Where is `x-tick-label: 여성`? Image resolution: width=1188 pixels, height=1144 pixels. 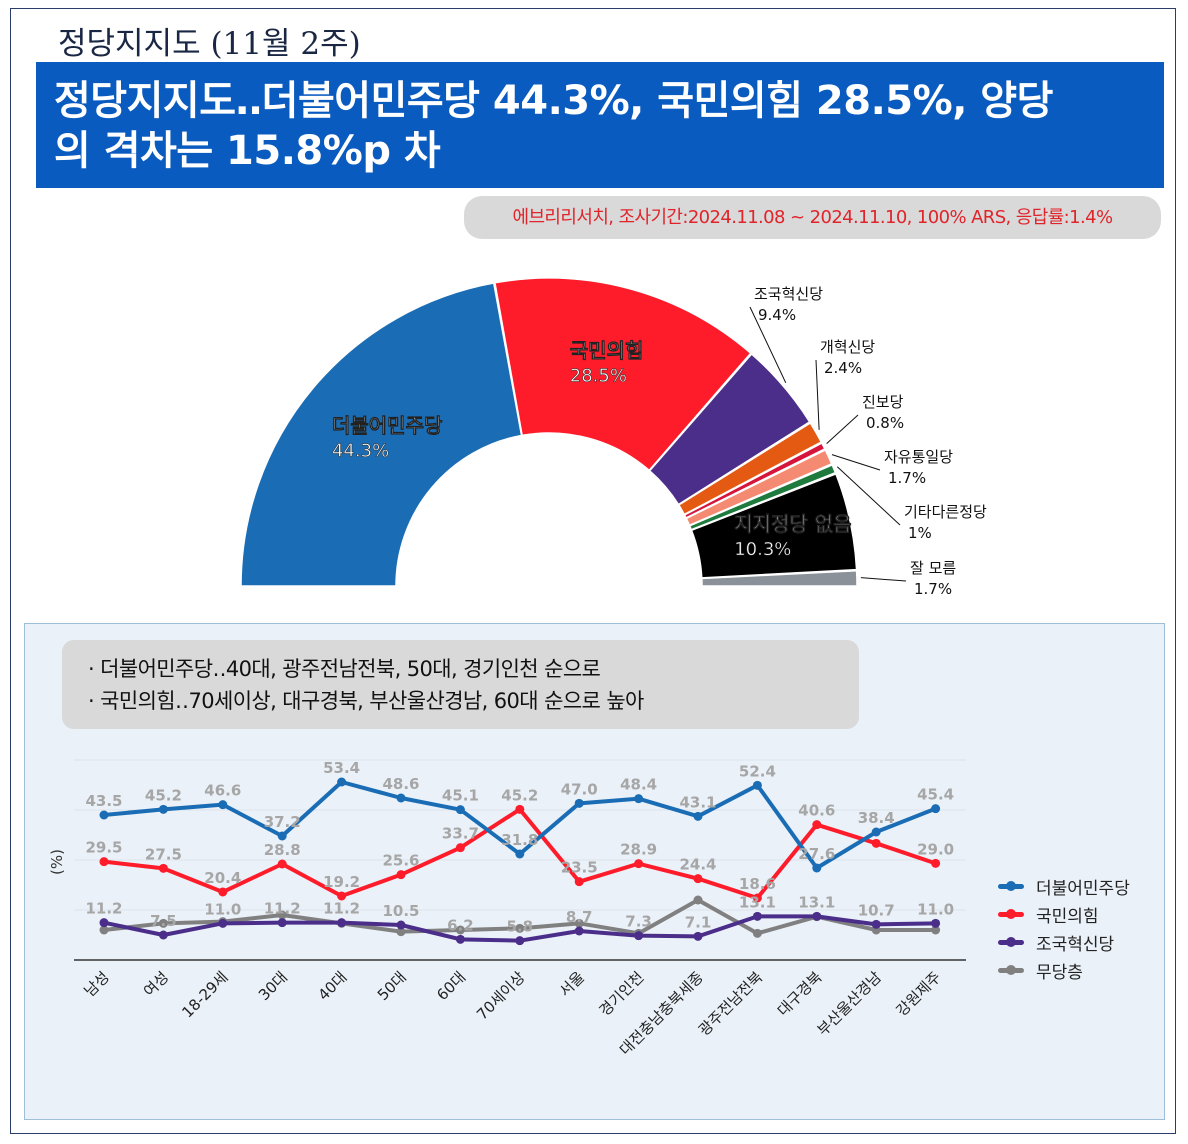 x-tick-label: 여성 is located at coordinates (156, 984).